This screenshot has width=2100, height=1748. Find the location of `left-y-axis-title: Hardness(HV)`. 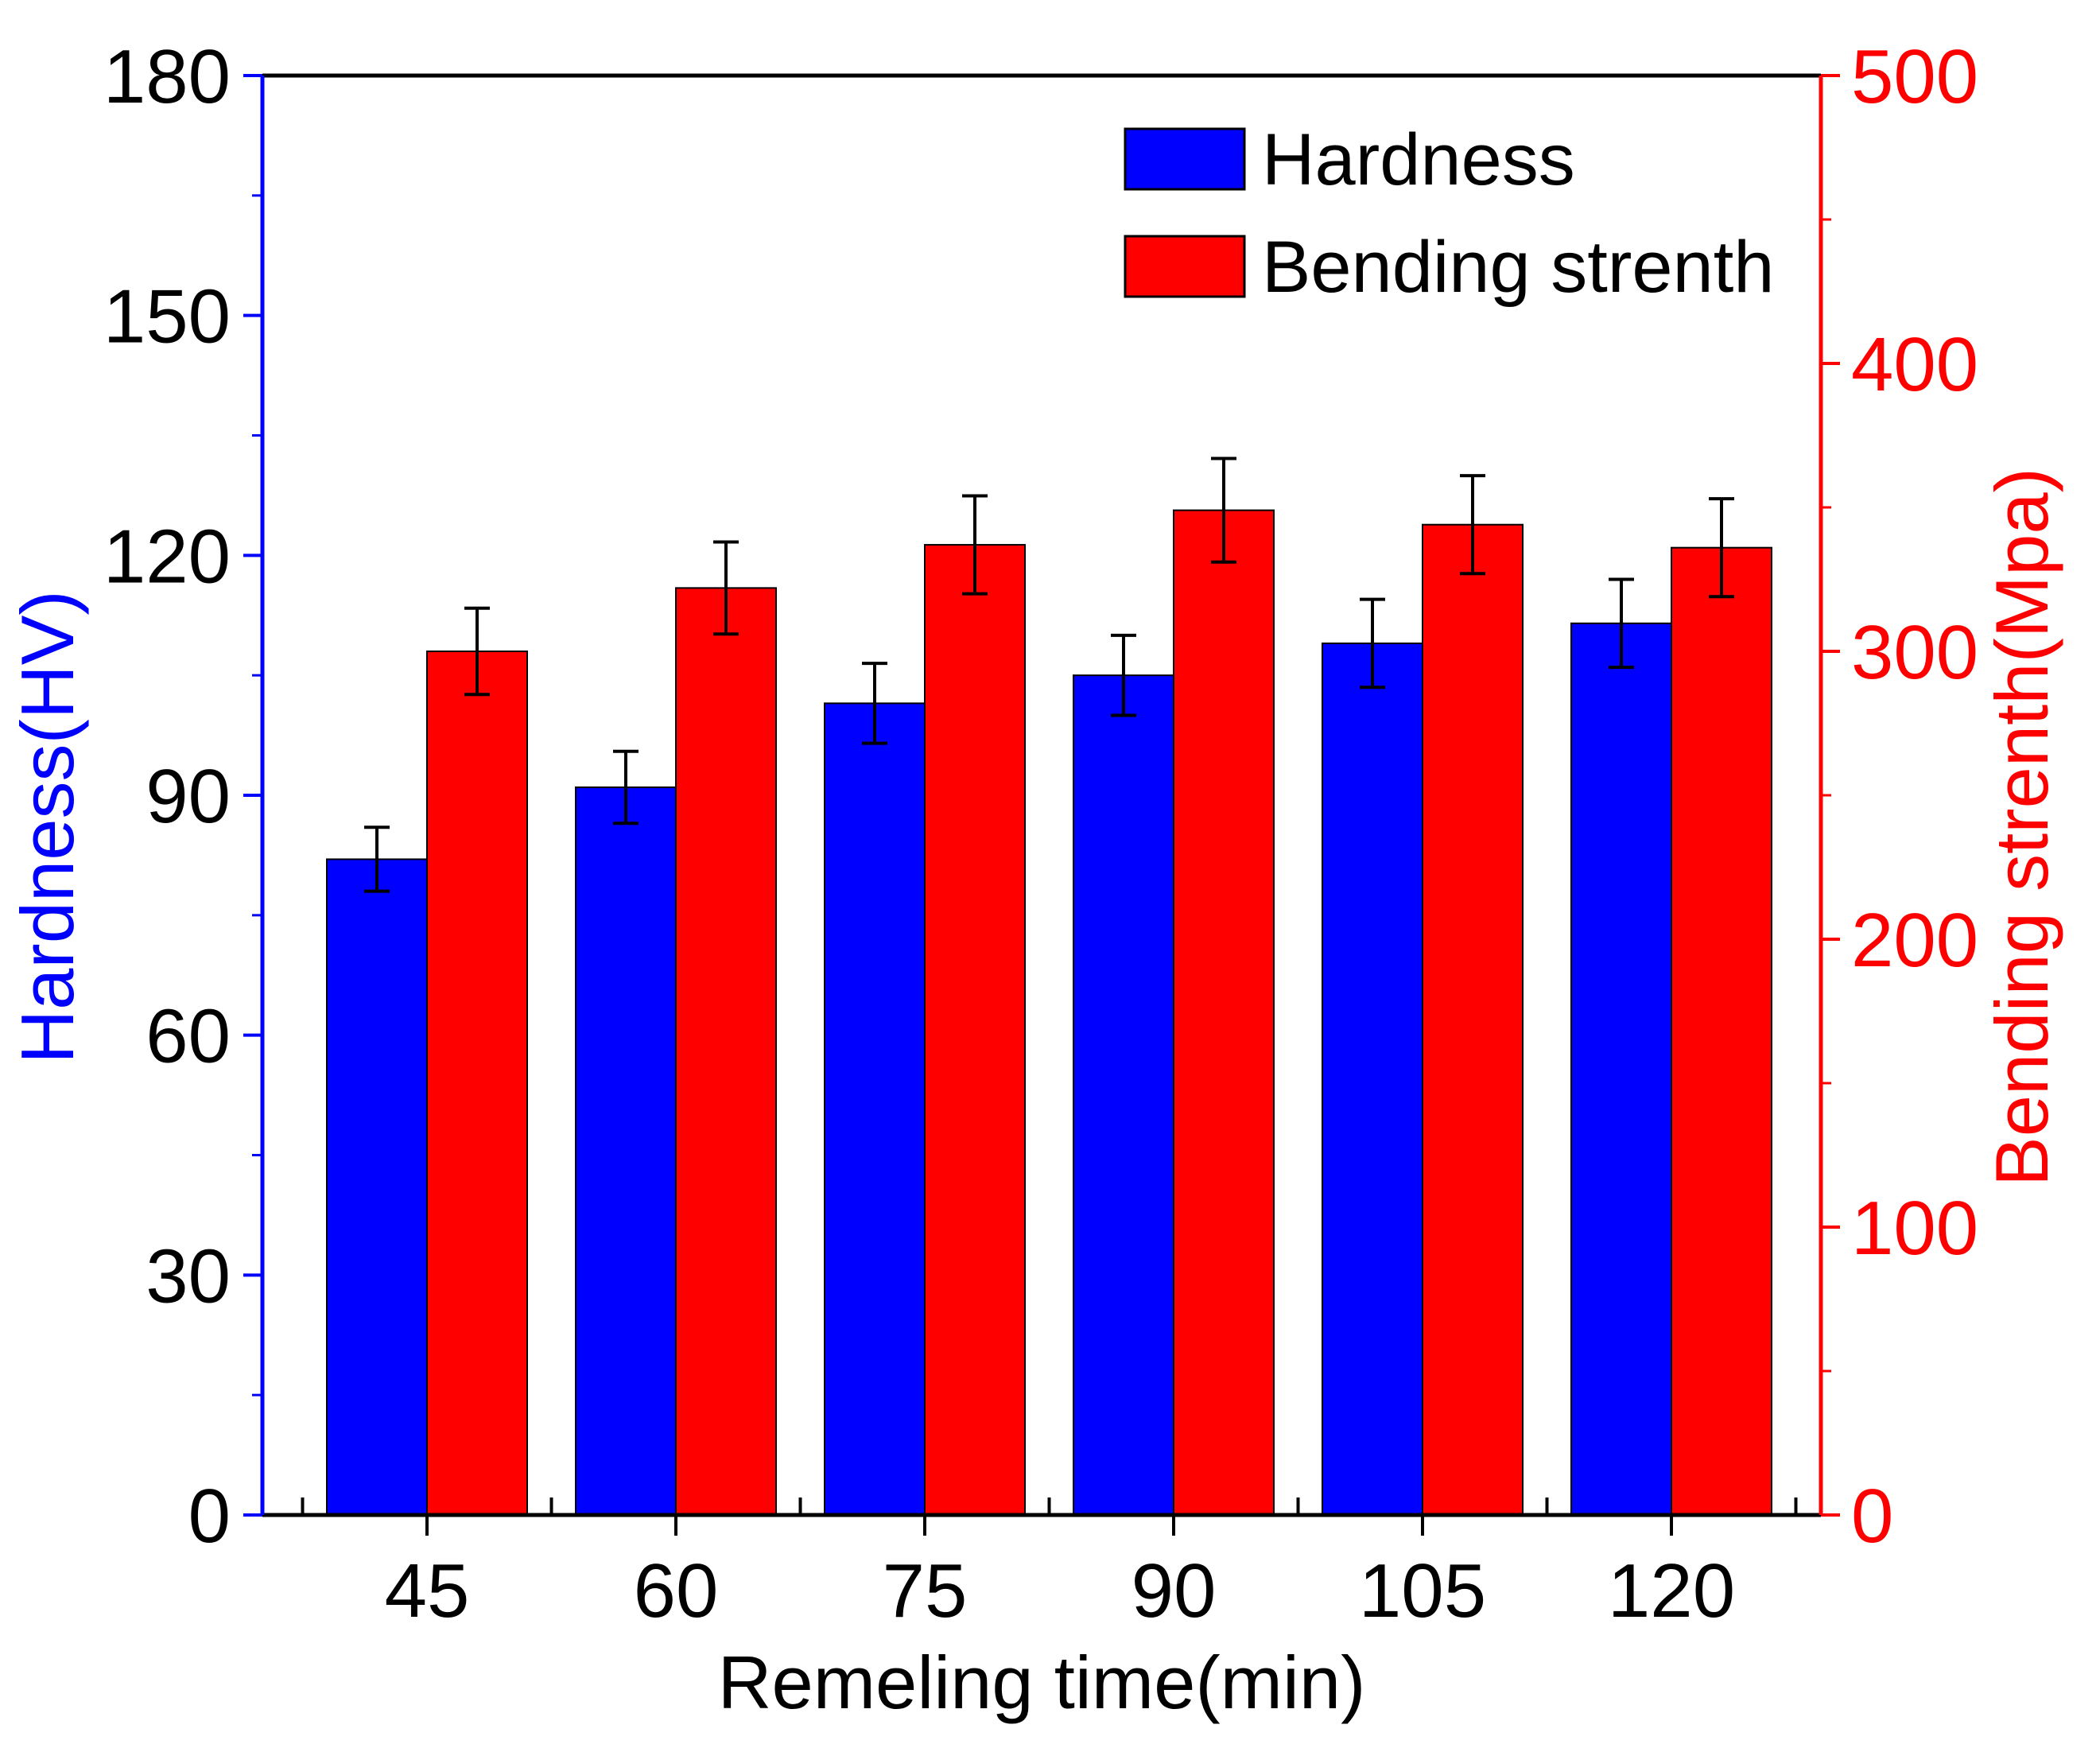

left-y-axis-title: Hardness(HV) is located at coordinates (47, 827).